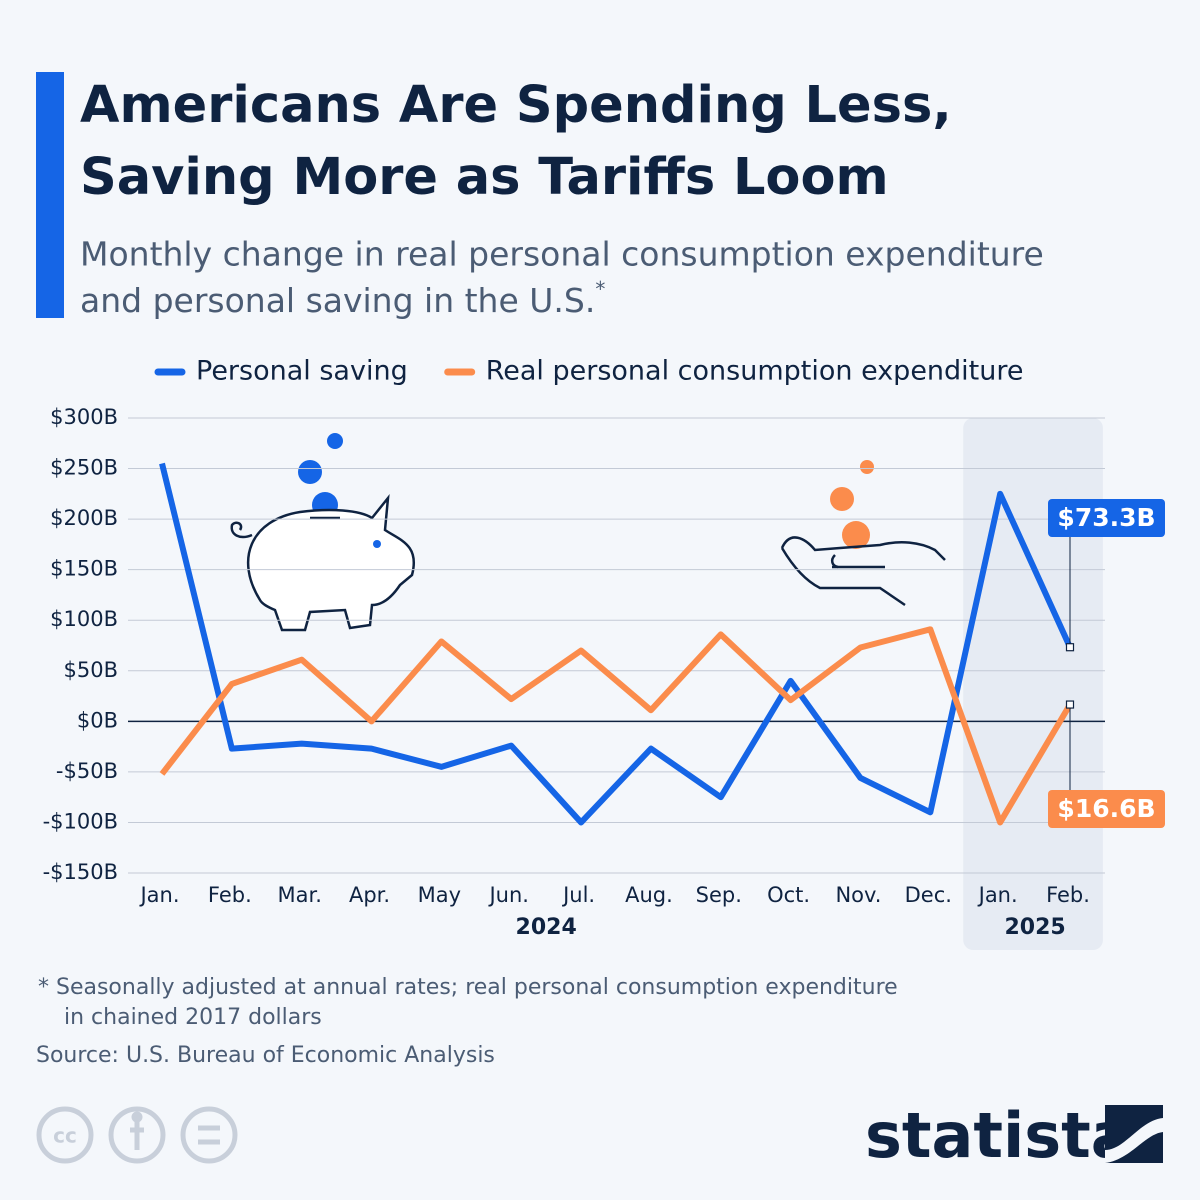 This screenshot has width=1200, height=1200. I want to click on x-tick-label: Apr., so click(369, 895).